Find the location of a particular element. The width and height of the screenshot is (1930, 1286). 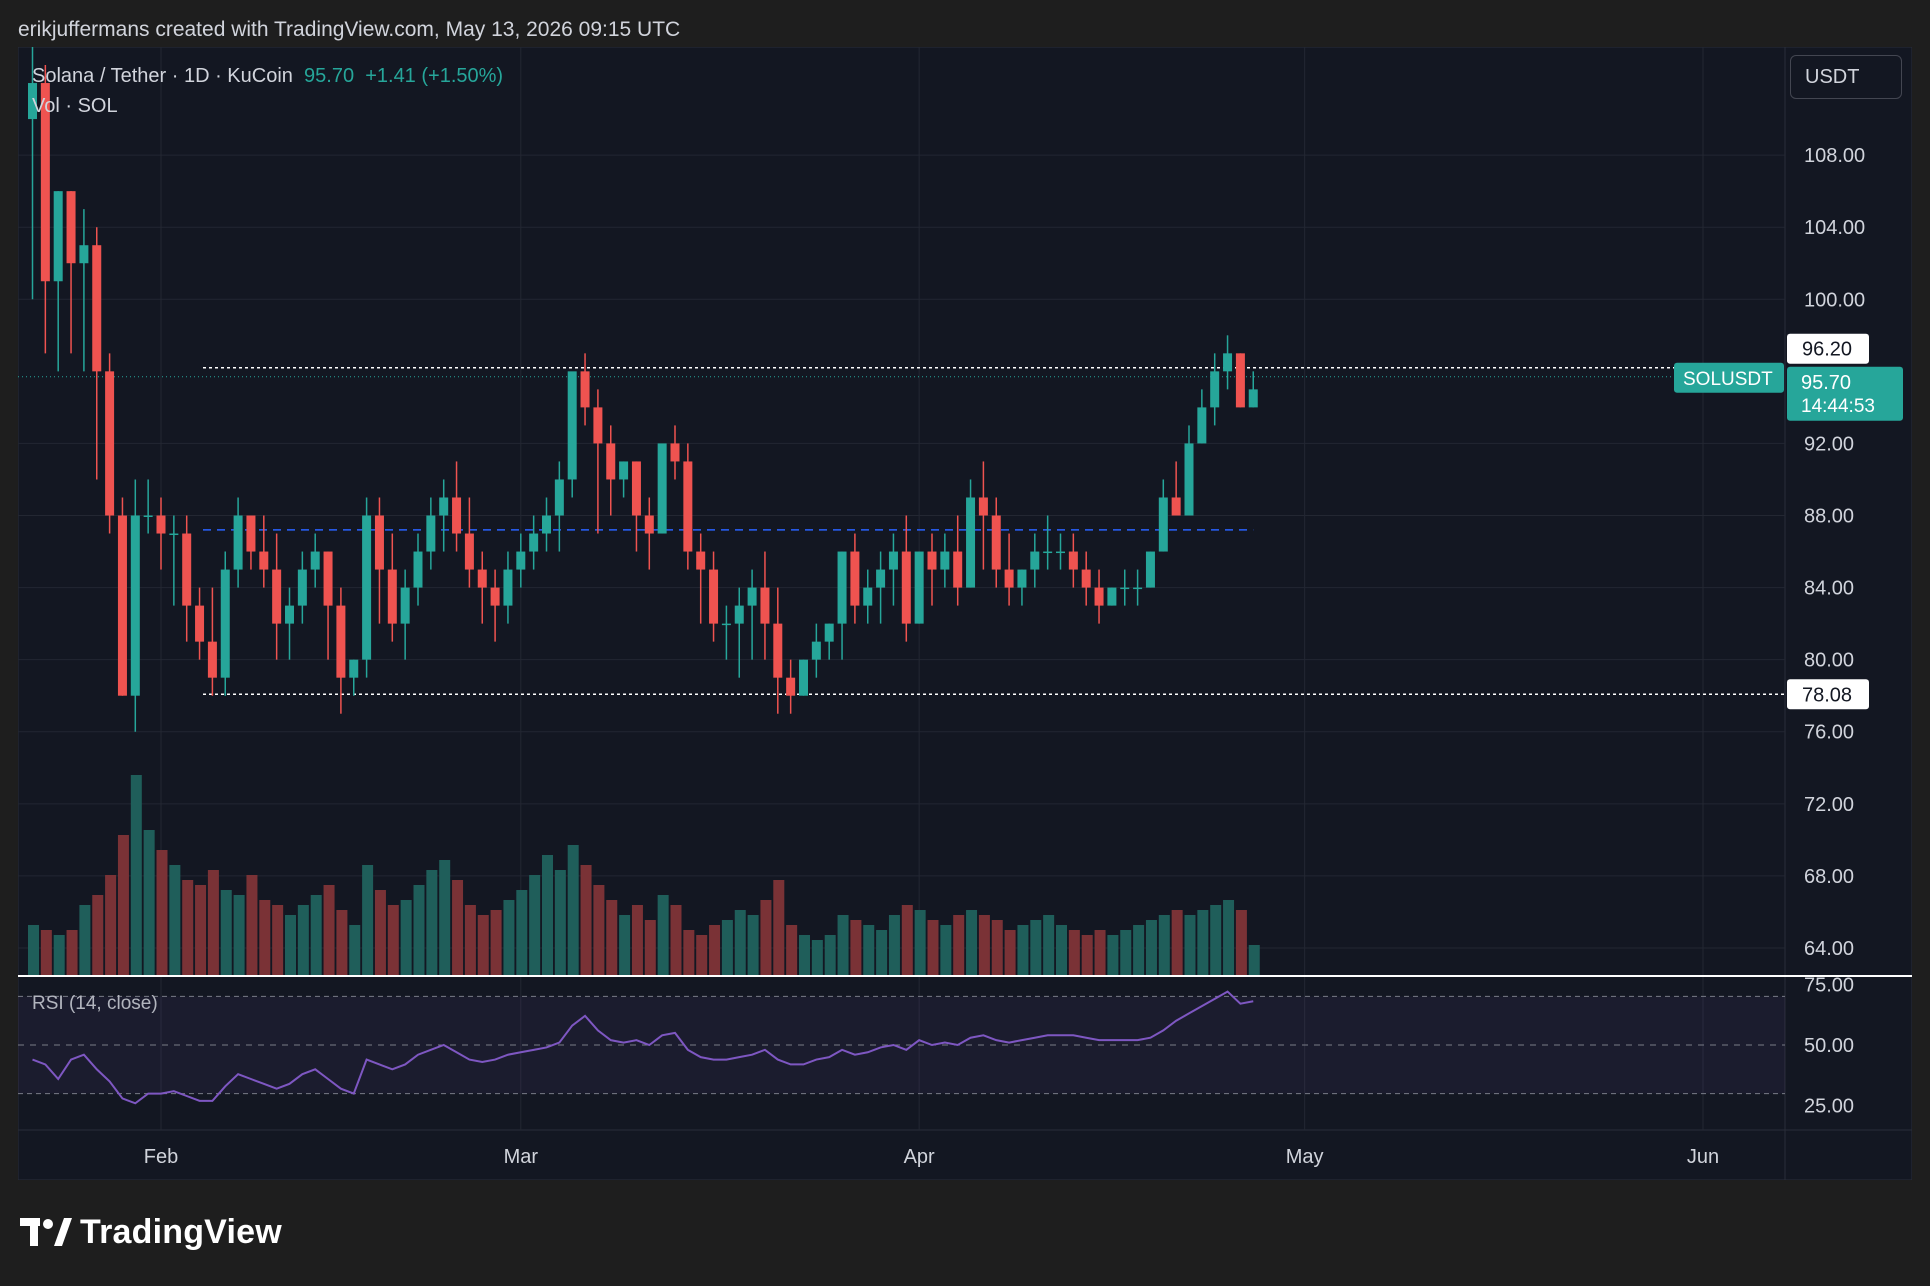

symbol-tag-bg is located at coordinates (1729, 377).